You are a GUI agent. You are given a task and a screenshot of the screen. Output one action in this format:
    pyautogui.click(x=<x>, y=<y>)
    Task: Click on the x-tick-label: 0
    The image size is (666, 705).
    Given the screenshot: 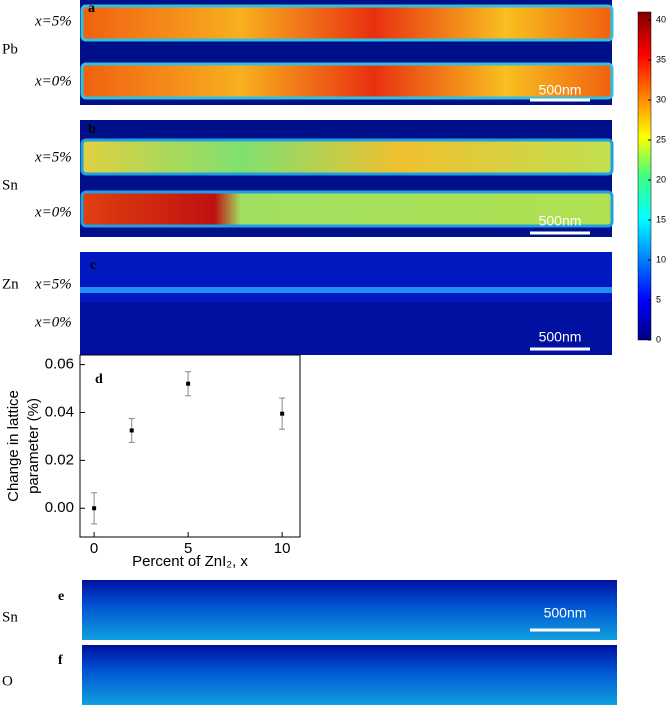 What is the action you would take?
    pyautogui.click(x=94, y=548)
    